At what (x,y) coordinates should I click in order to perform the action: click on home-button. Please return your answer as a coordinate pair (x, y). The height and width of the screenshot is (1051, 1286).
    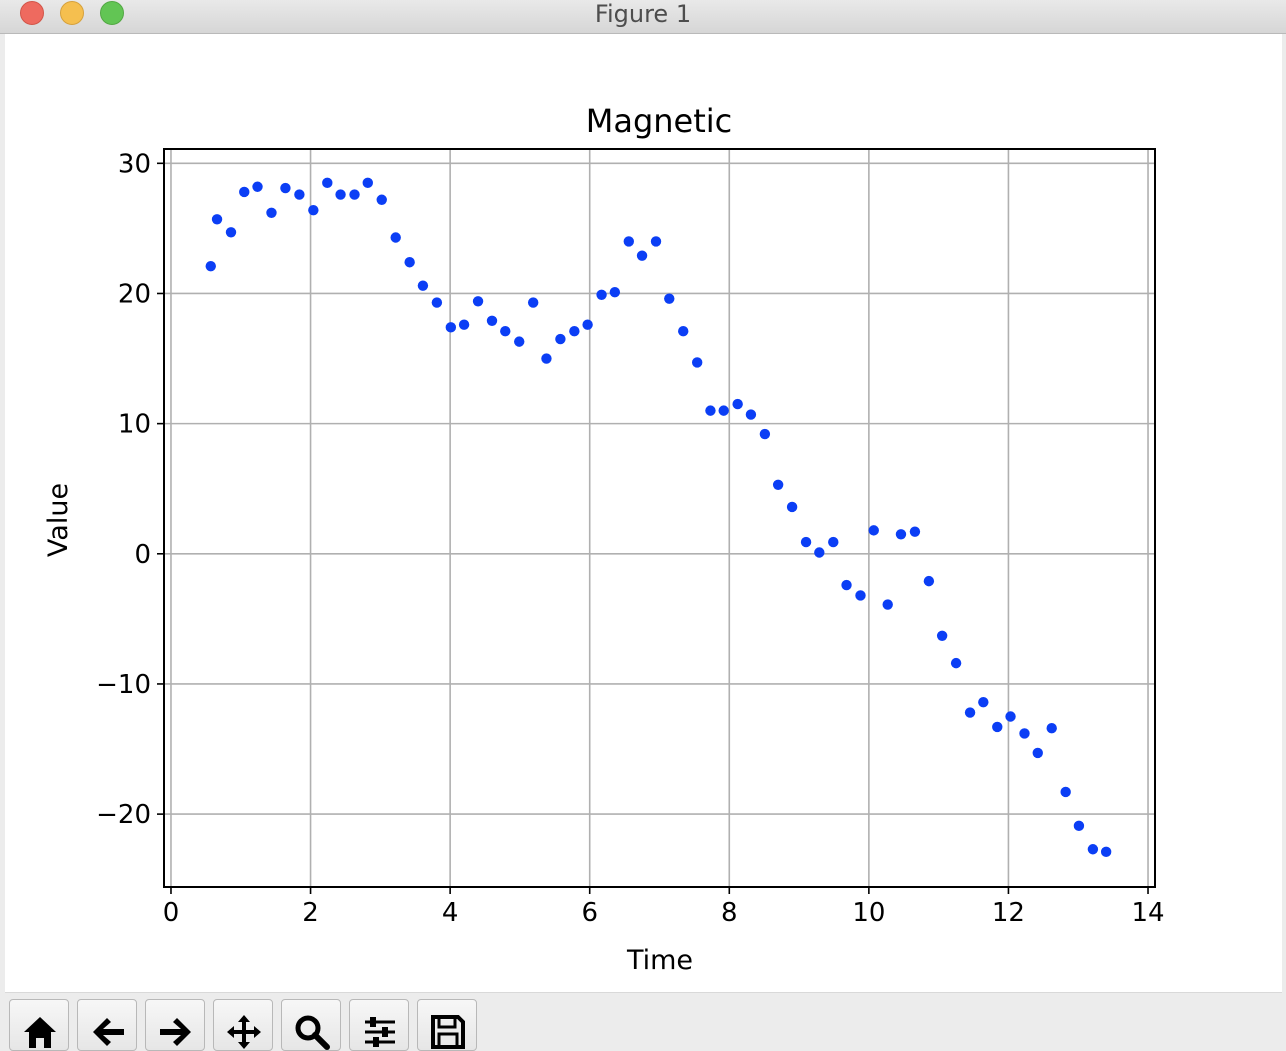
    Looking at the image, I should click on (39, 1025).